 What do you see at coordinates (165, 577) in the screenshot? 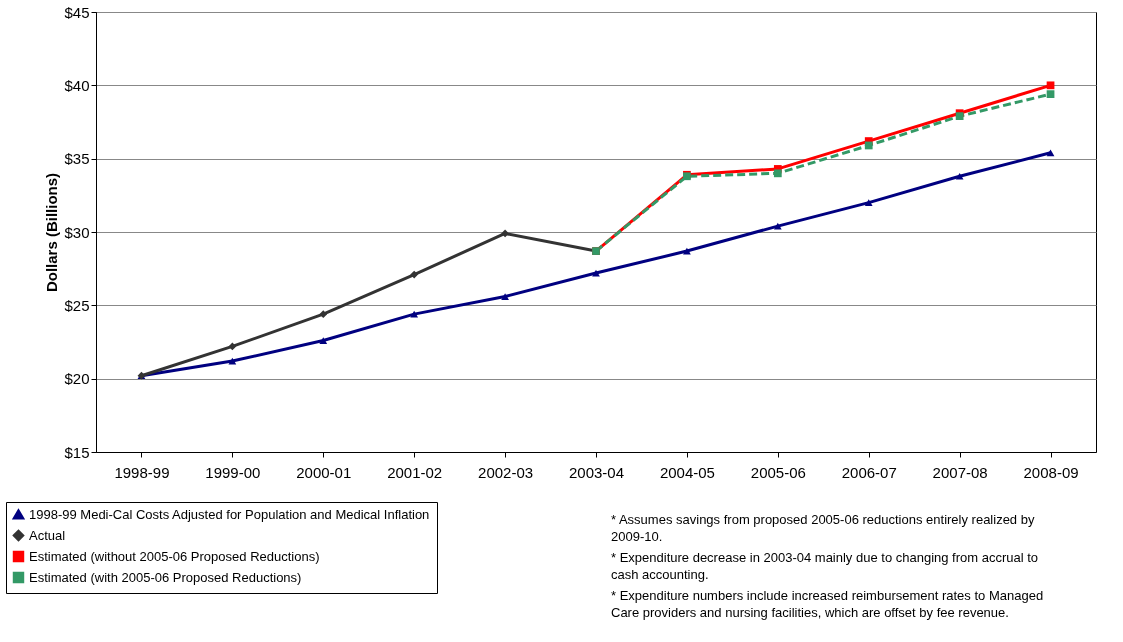
I see `legend-label: Estimated (with 2005-06 Proposed Reductions)` at bounding box center [165, 577].